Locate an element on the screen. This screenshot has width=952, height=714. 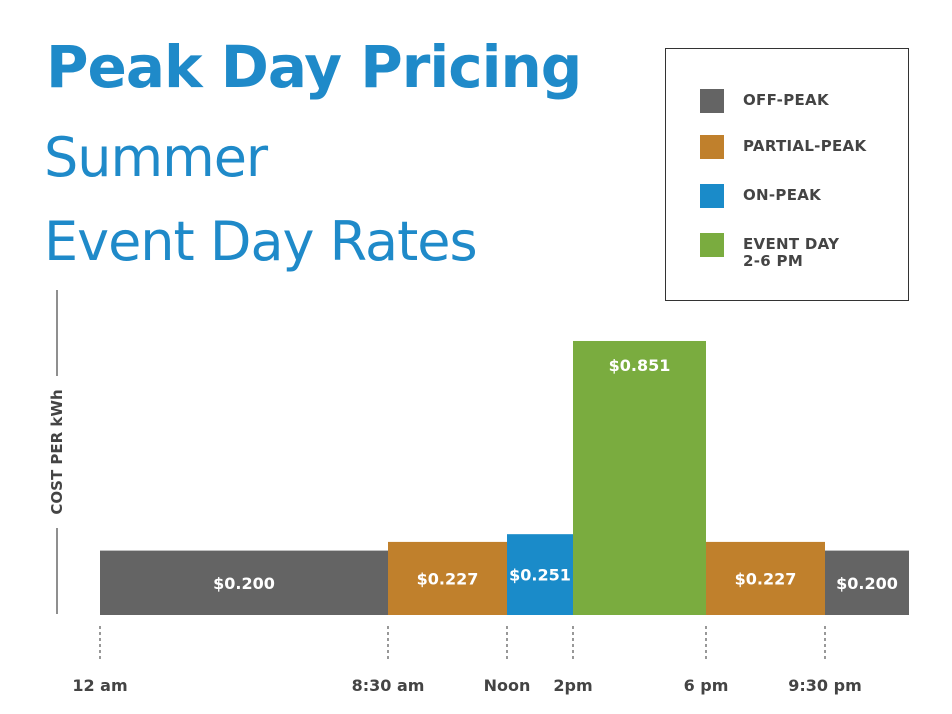
x-tick-label-0: 12 am is located at coordinates (99, 685).